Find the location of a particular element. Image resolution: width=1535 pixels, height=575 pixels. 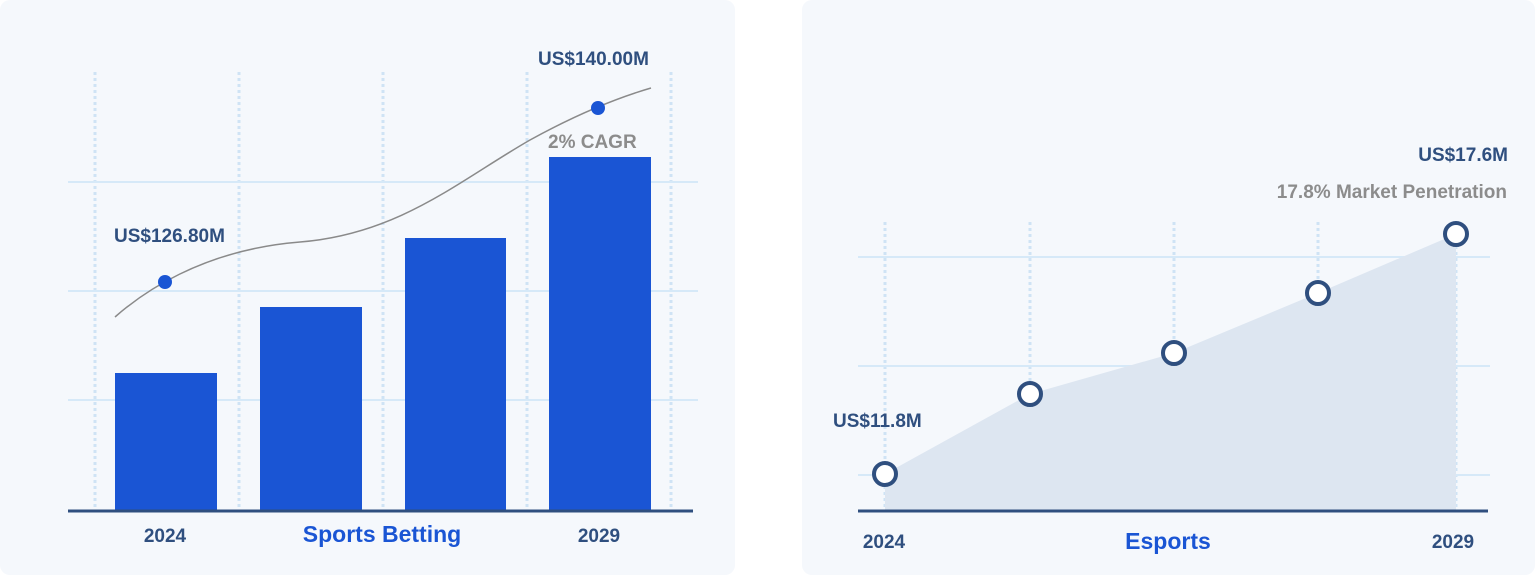

end-label: US$140.00M is located at coordinates (593, 59).